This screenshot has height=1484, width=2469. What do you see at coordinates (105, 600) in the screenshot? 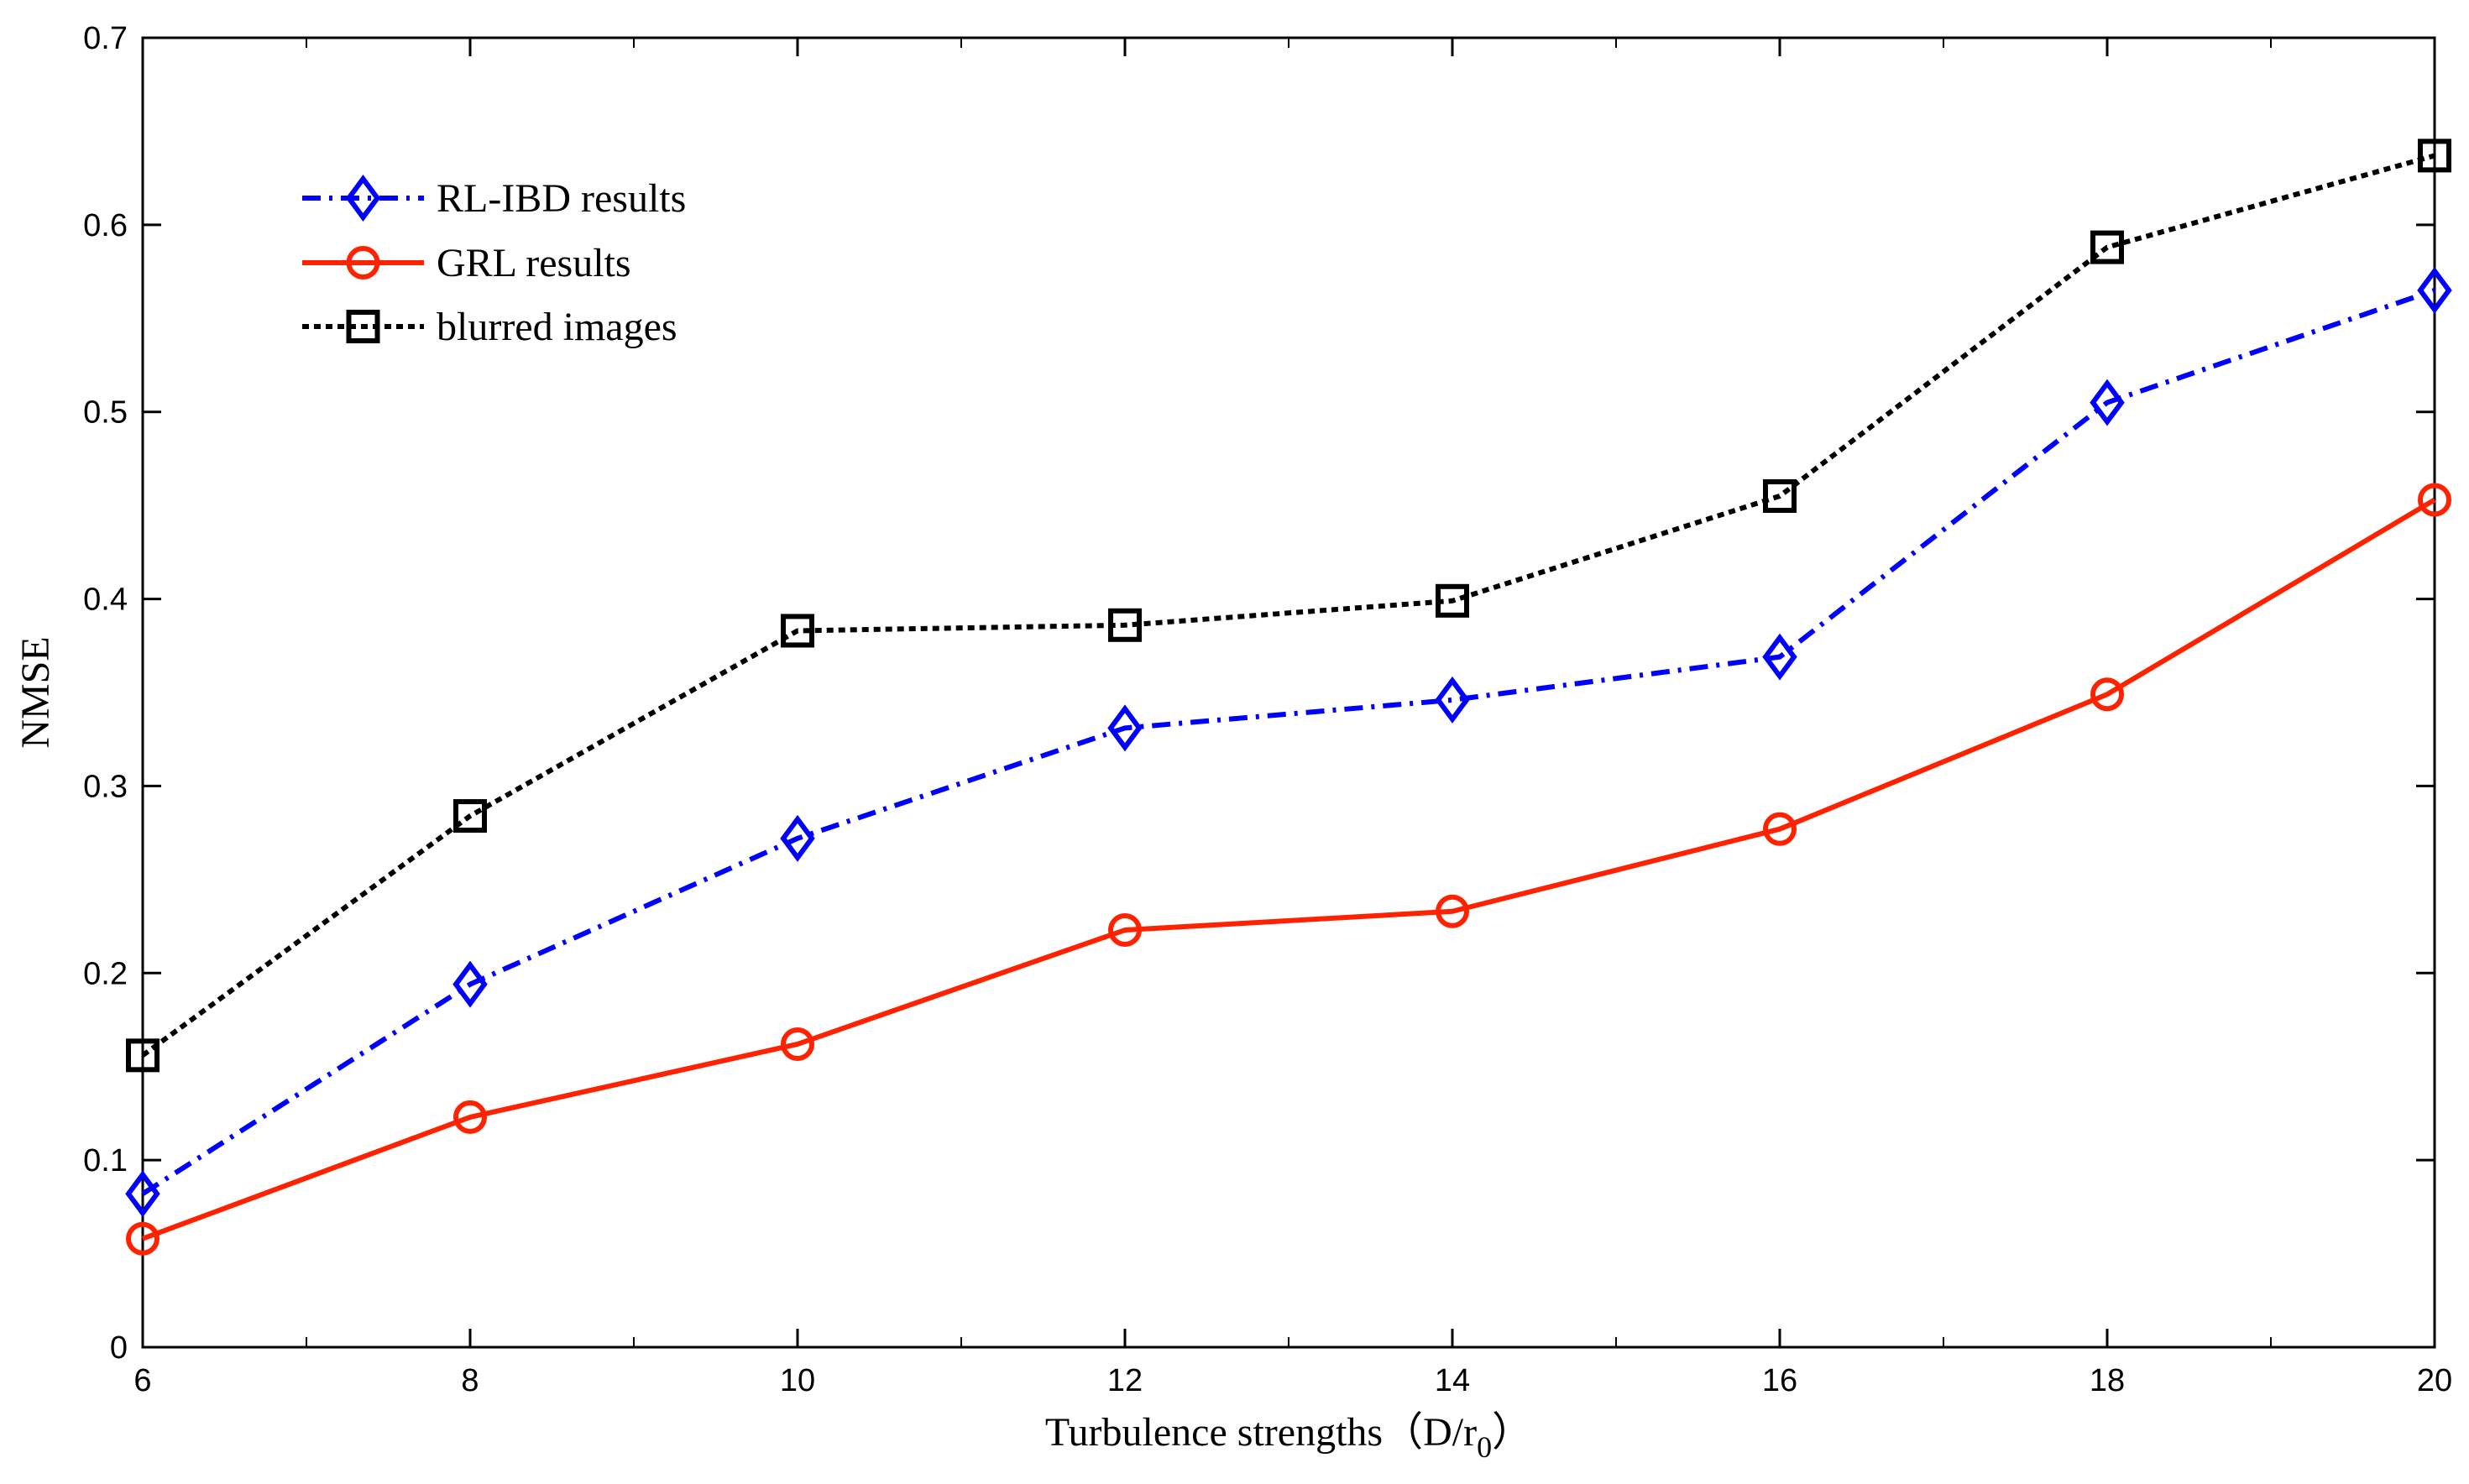
I see `y-tick-label: 0.4` at bounding box center [105, 600].